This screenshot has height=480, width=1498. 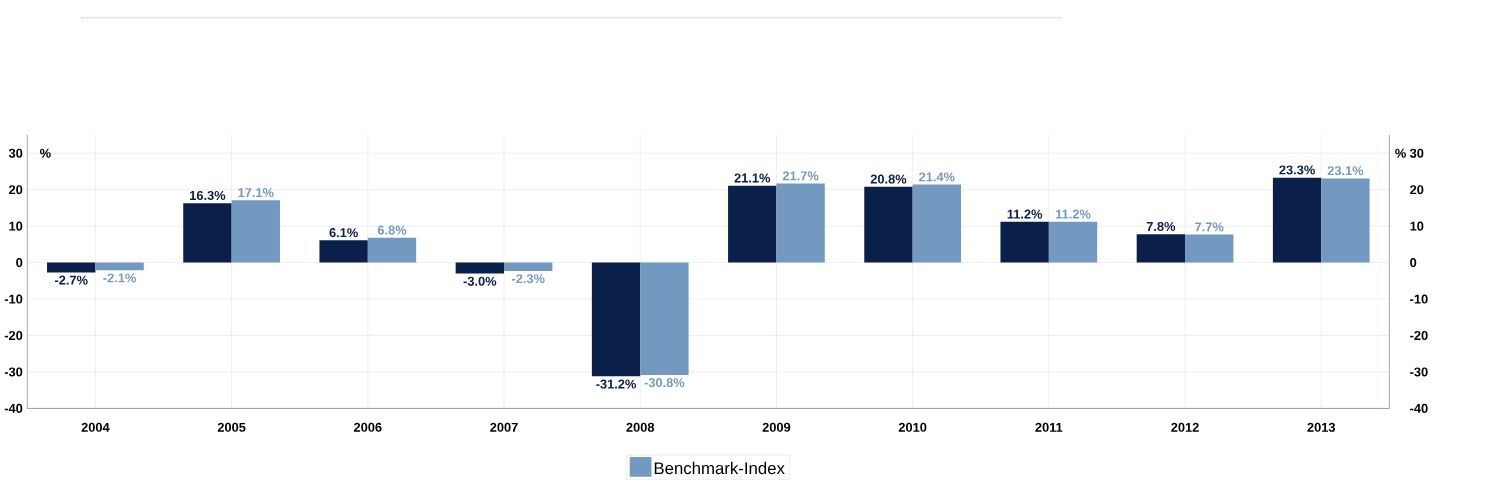 I want to click on y2-tick-label: 10, so click(x=1417, y=226).